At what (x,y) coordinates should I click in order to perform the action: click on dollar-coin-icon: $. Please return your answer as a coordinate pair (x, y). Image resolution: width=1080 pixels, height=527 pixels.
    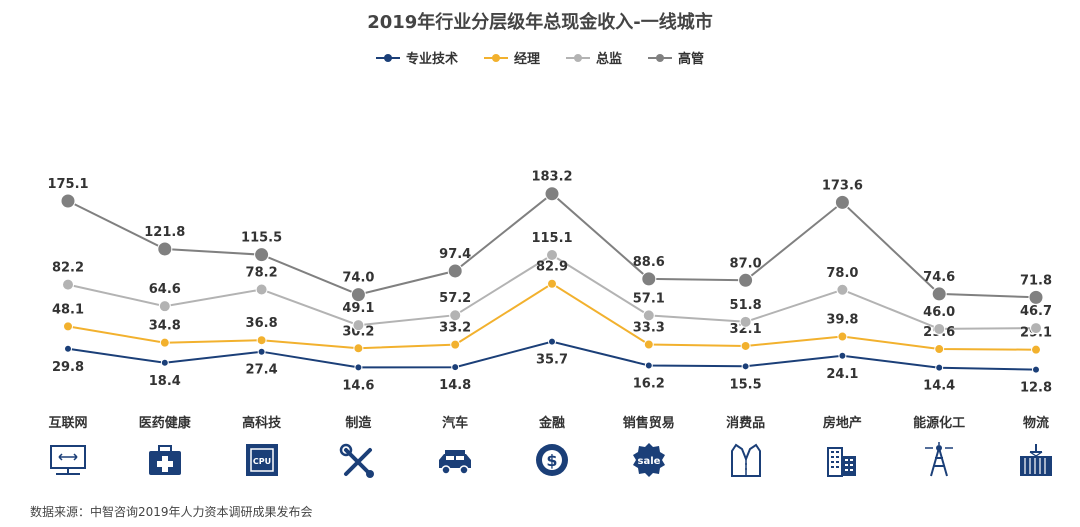
    Looking at the image, I should click on (552, 460).